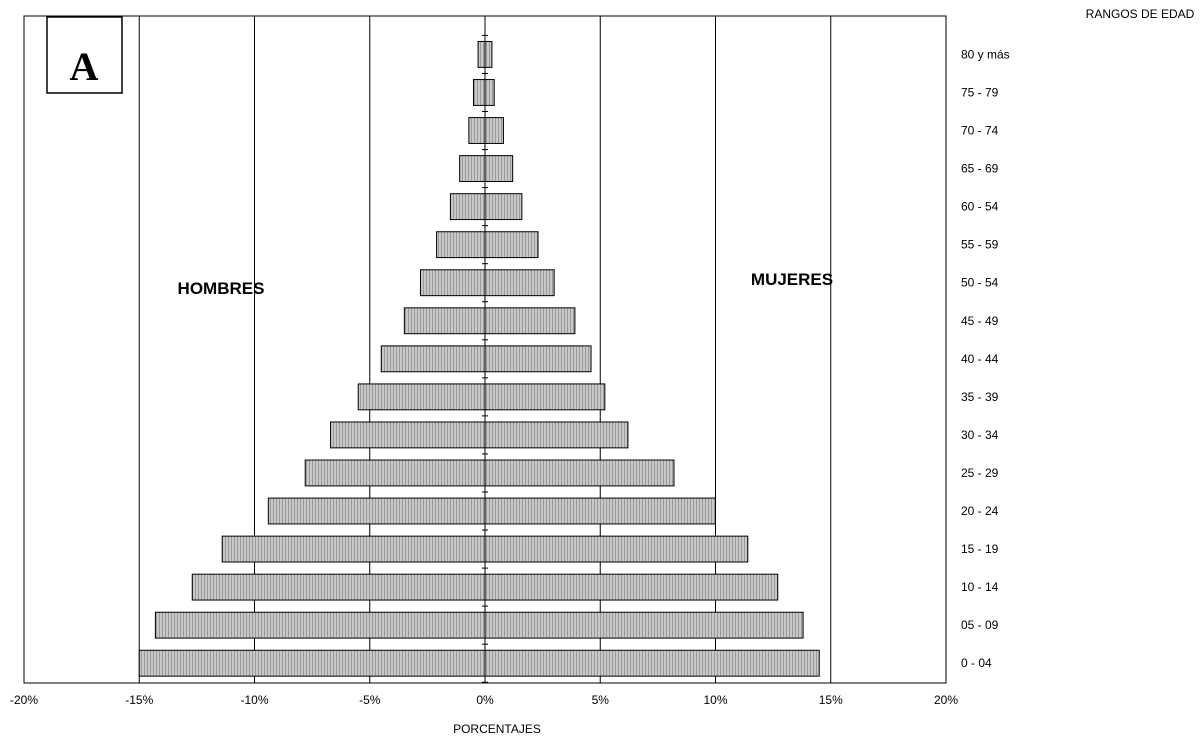 The width and height of the screenshot is (1203, 740). I want to click on age-label: 0 - 04, so click(976, 663).